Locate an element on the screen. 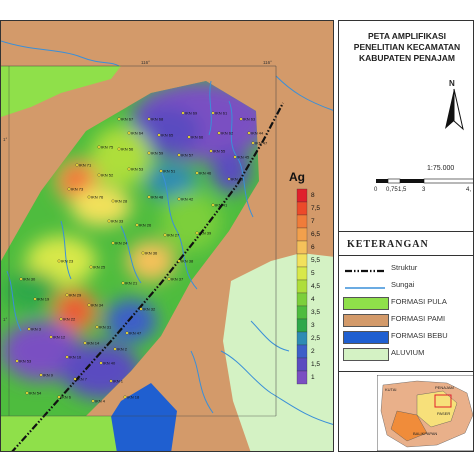 The height and width of the screenshot is (474, 474). station-label: IKN 59 is located at coordinates (157, 153).